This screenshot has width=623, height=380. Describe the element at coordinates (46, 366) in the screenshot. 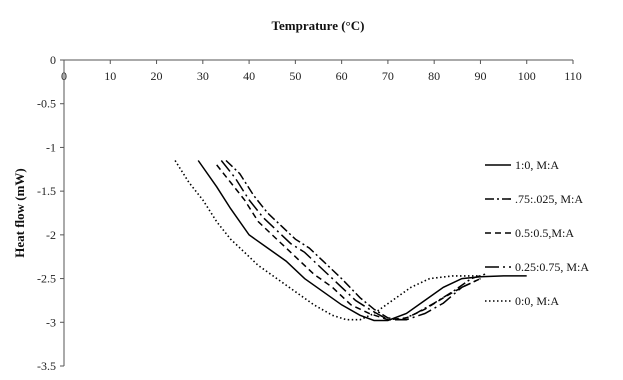

I see `y-tick-label: -3.5` at that location.